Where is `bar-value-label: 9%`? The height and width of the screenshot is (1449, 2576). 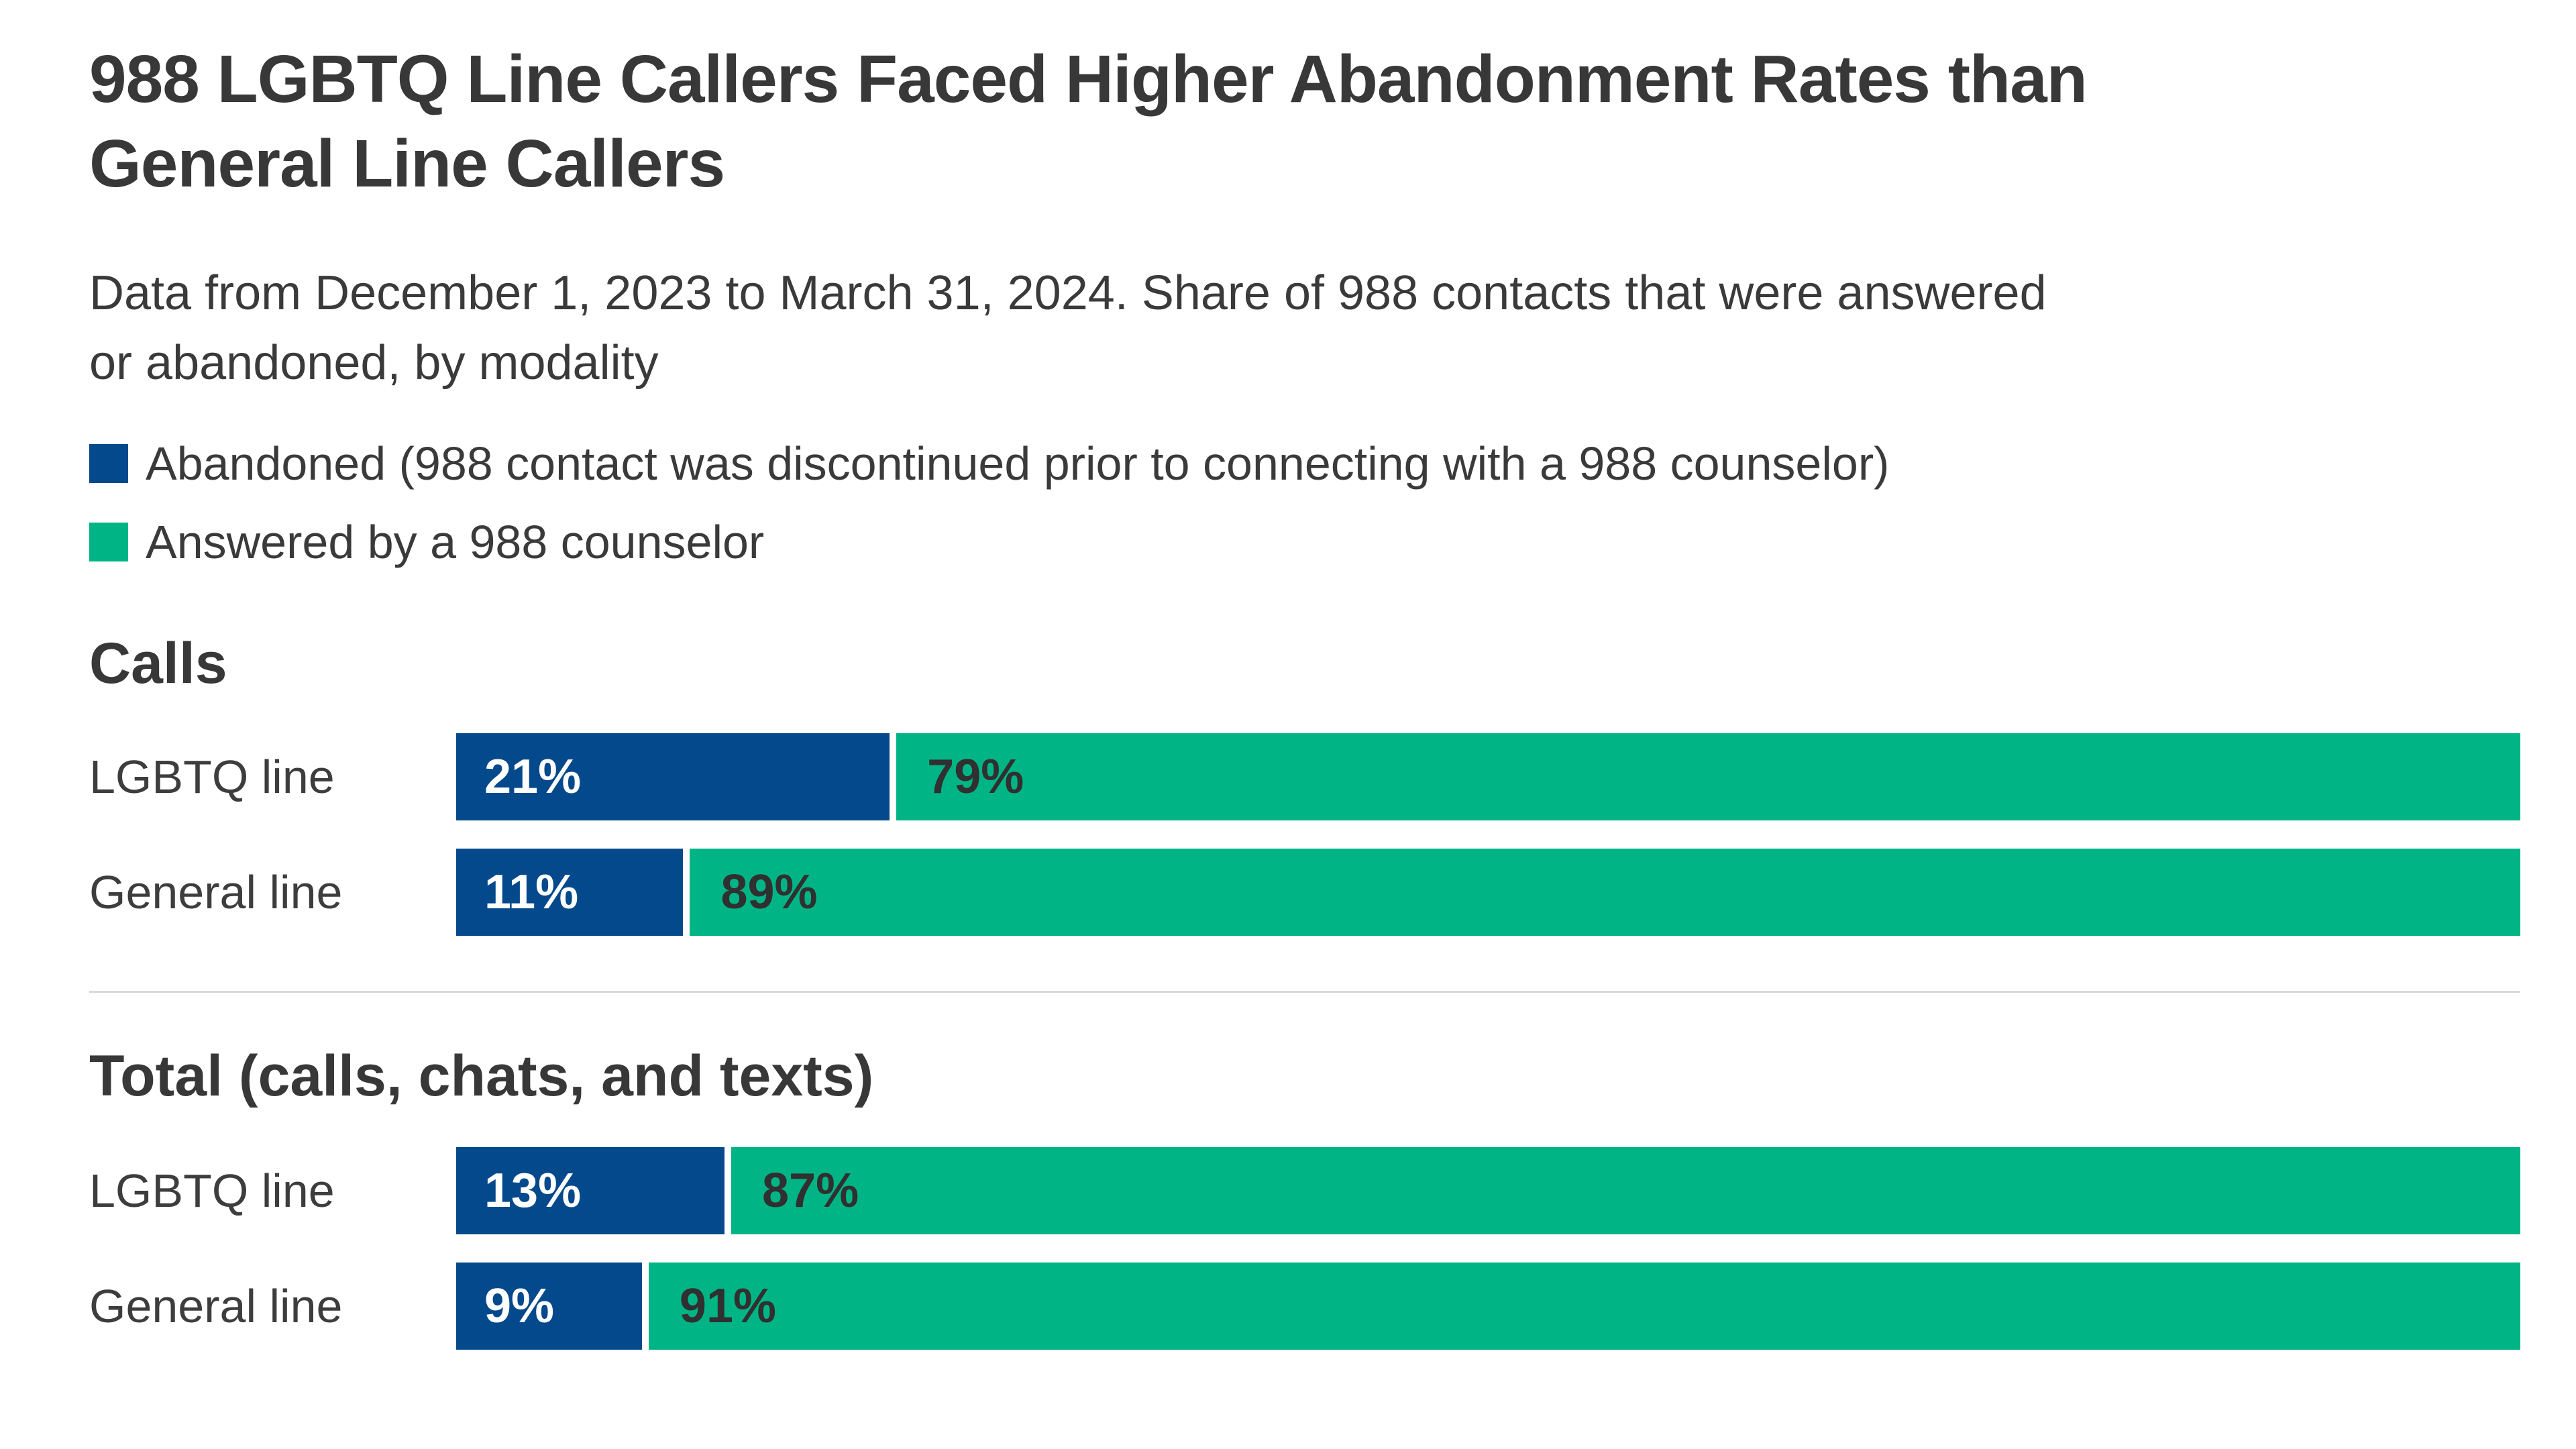
bar-value-label: 9% is located at coordinates (519, 1306).